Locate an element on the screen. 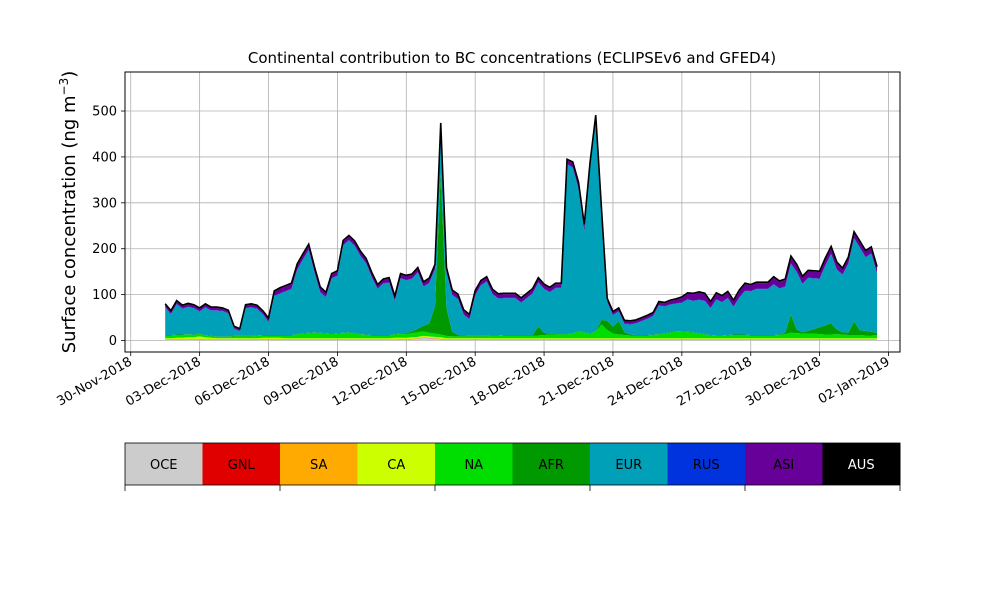  legend-label: AUS is located at coordinates (861, 465).